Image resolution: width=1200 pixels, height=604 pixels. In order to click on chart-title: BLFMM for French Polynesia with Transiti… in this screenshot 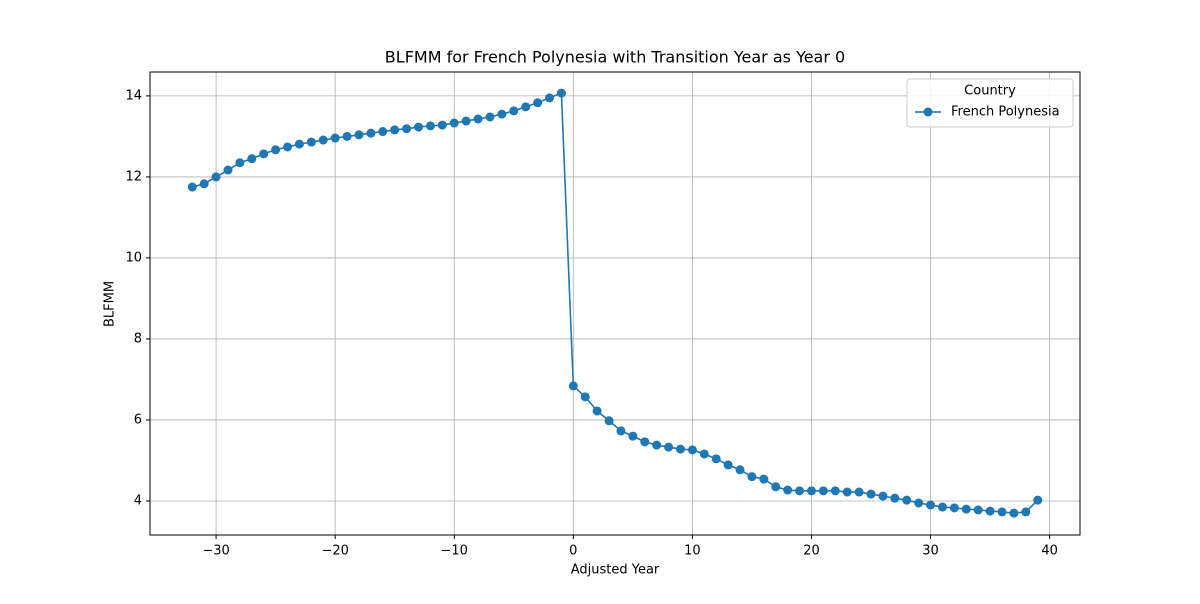, I will do `click(615, 57)`.